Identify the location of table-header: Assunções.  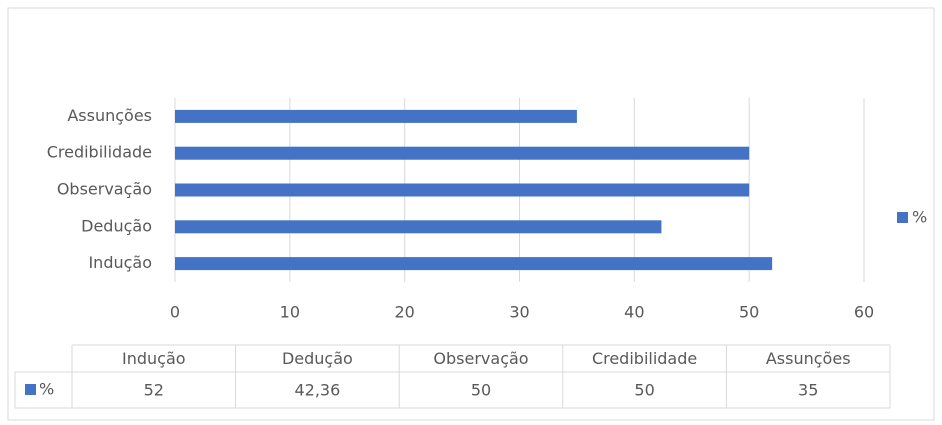
(808, 358).